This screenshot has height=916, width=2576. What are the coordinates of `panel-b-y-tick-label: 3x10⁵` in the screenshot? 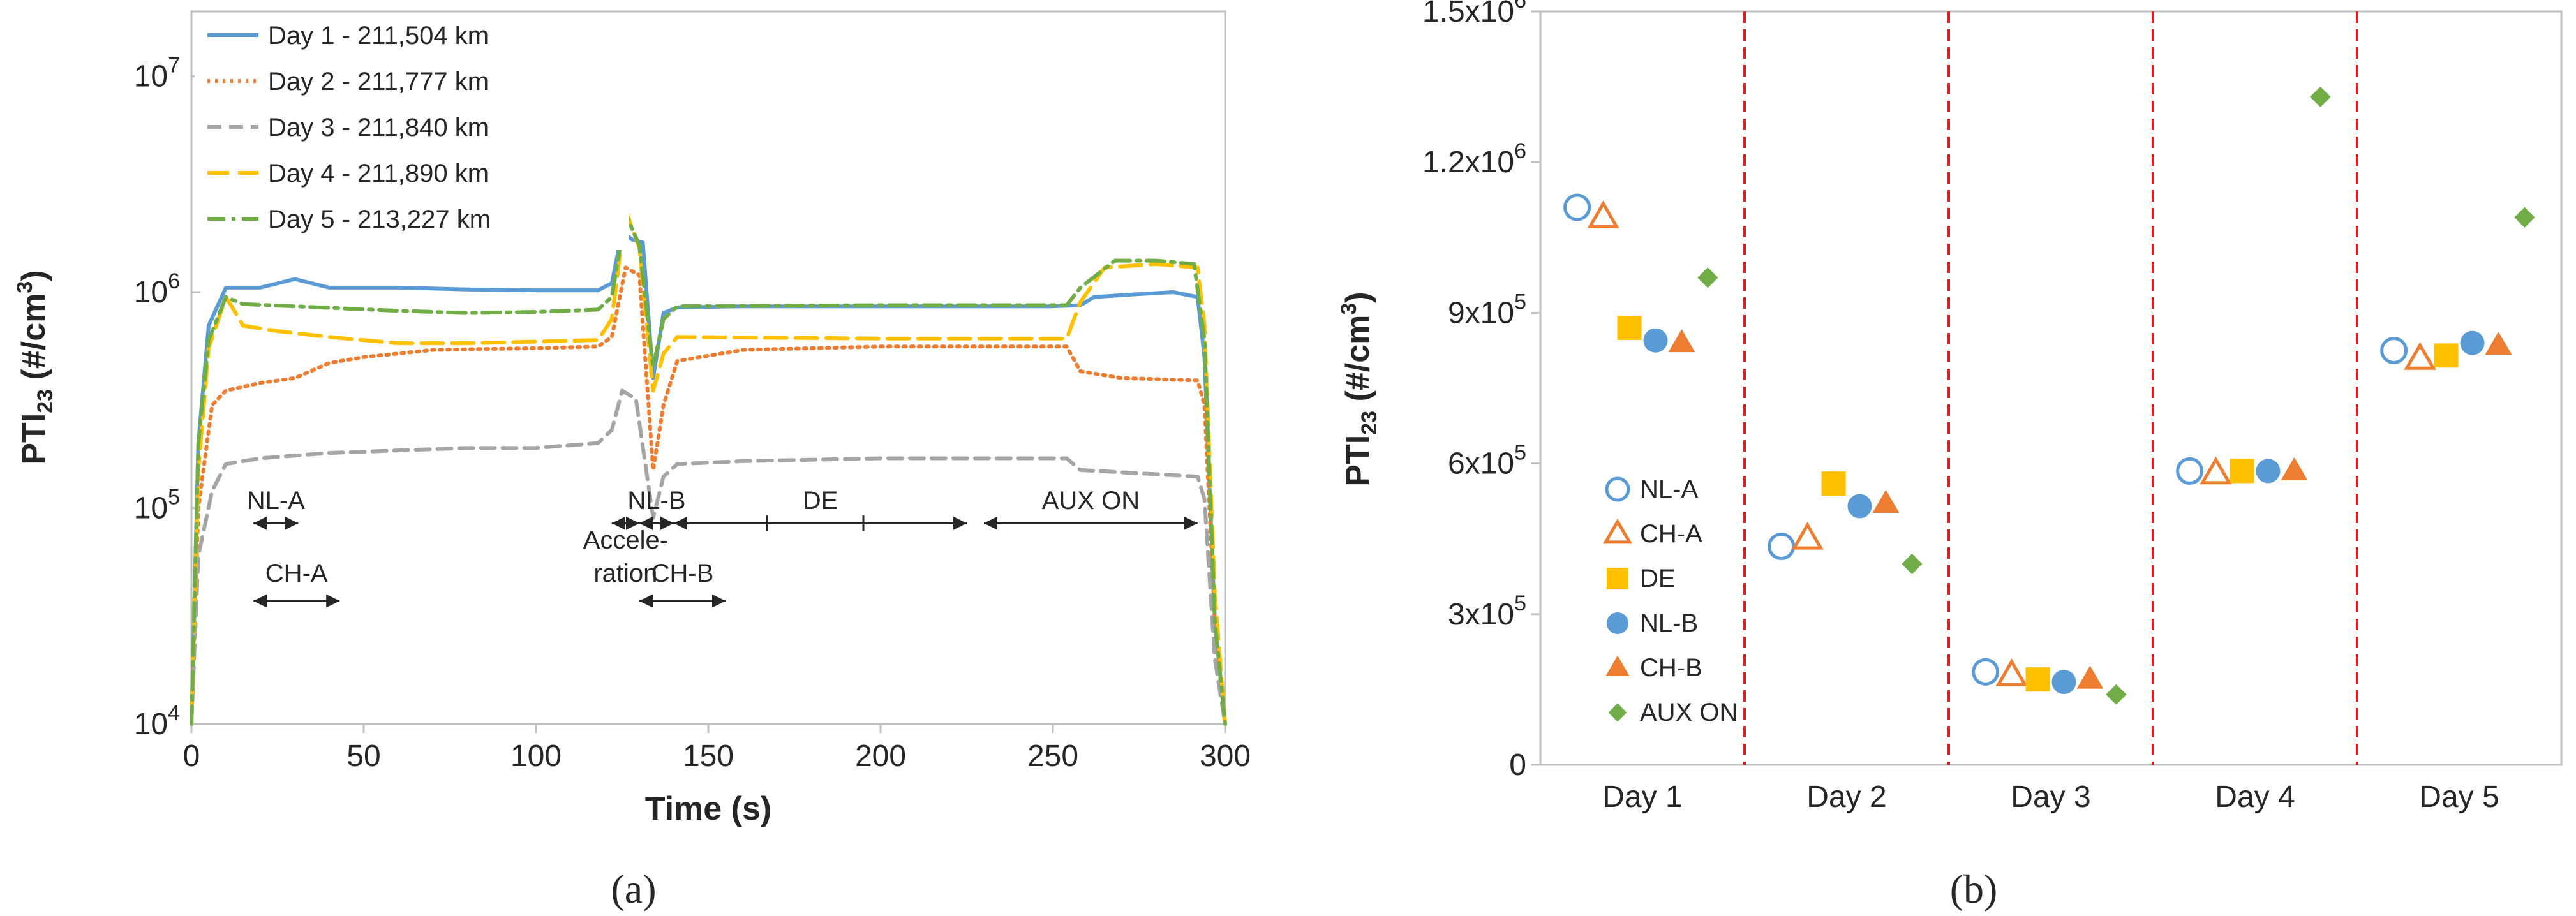 It's located at (1487, 611).